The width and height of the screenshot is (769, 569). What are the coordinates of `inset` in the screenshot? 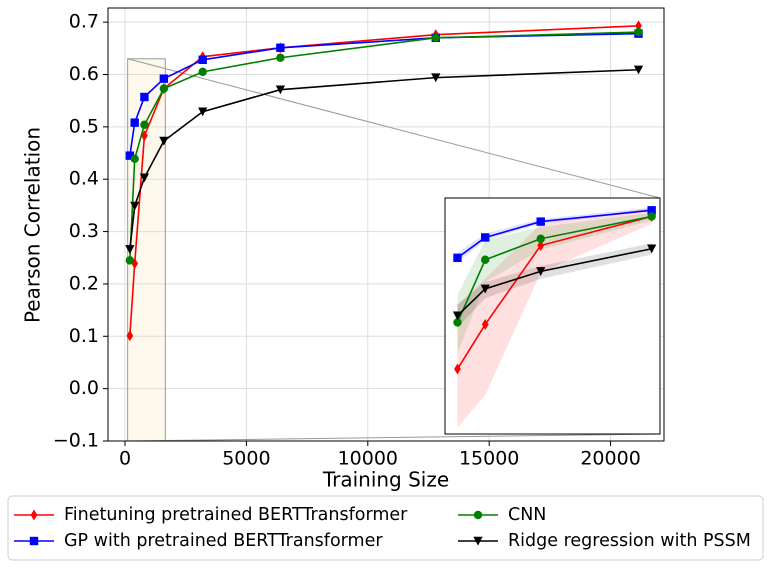 It's located at (552, 316).